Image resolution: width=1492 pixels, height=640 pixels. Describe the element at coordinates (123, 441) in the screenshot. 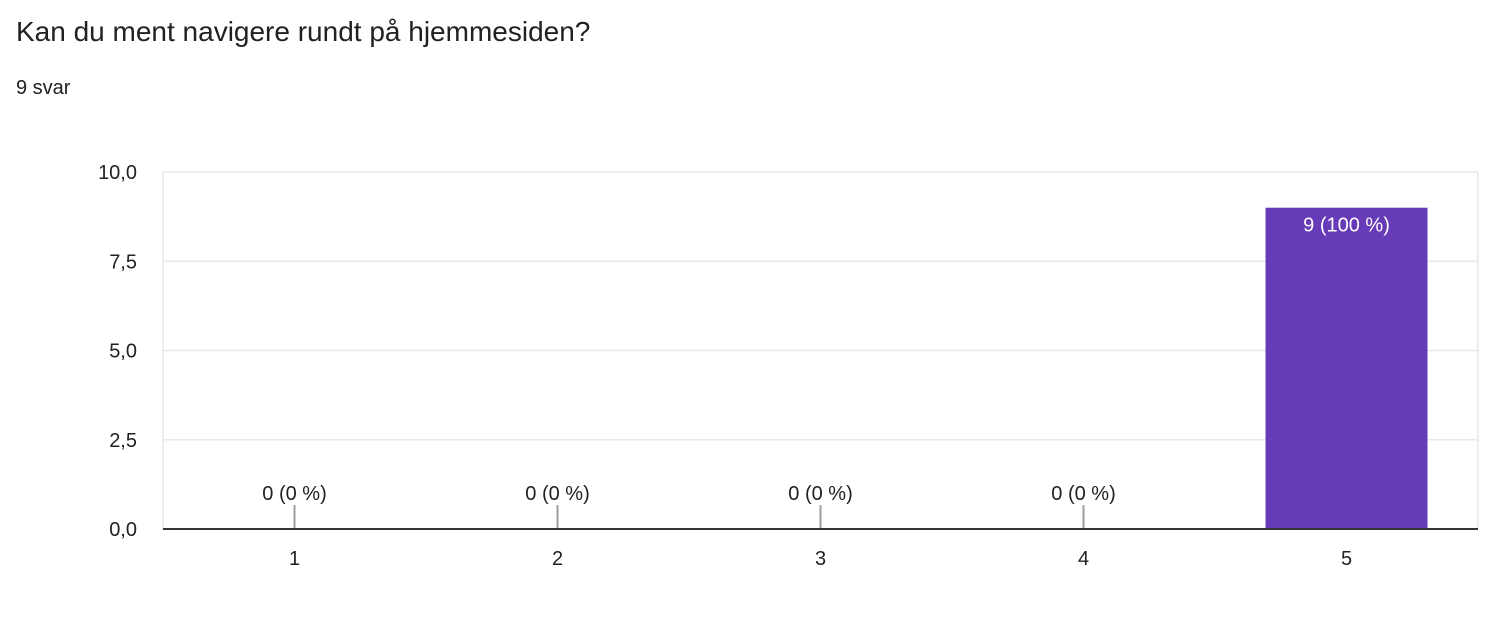

I see `y-tick-label: 2,5` at that location.